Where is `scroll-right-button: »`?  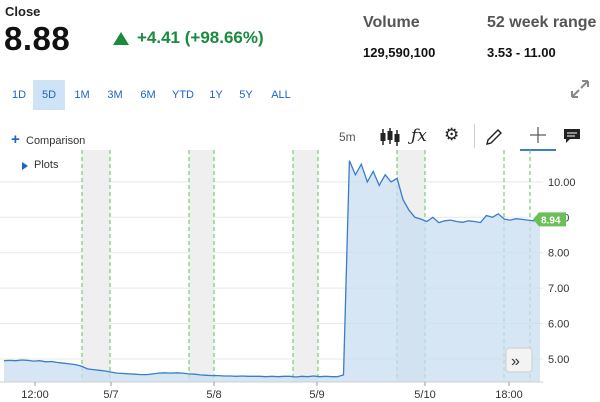
scroll-right-button: » is located at coordinates (519, 360).